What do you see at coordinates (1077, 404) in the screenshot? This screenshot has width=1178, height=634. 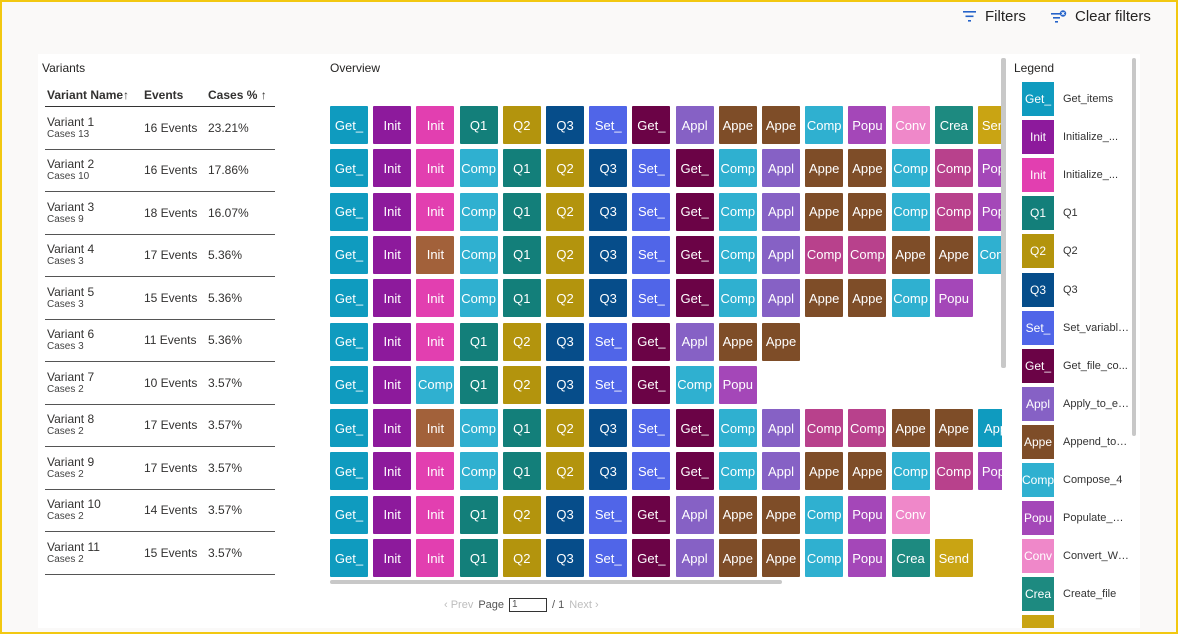 I see `legend-item: Appl Apply_to_each` at bounding box center [1077, 404].